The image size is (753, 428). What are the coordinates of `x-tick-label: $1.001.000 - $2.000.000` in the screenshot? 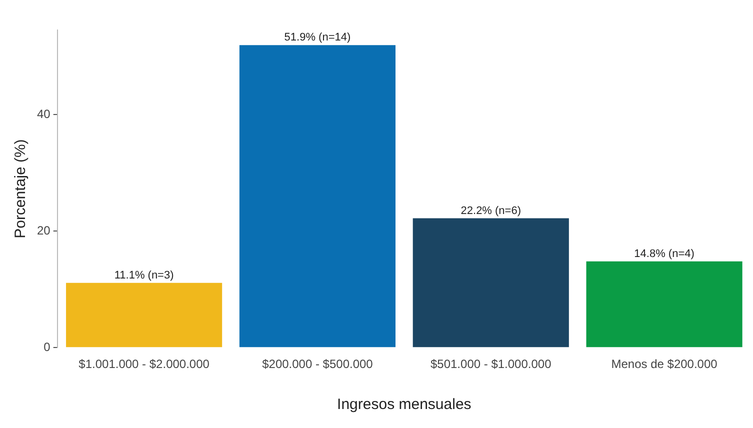 It's located at (144, 364).